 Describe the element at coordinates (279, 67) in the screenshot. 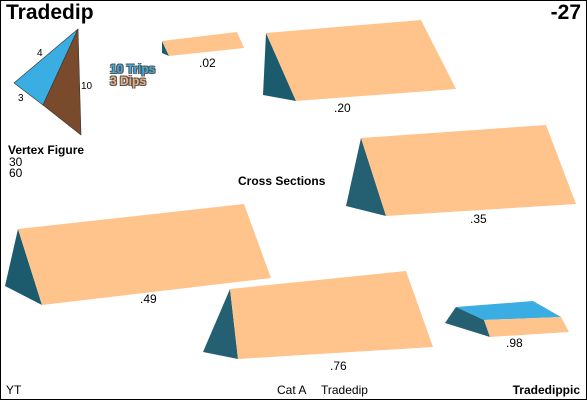

I see `prism-20-end-face` at that location.